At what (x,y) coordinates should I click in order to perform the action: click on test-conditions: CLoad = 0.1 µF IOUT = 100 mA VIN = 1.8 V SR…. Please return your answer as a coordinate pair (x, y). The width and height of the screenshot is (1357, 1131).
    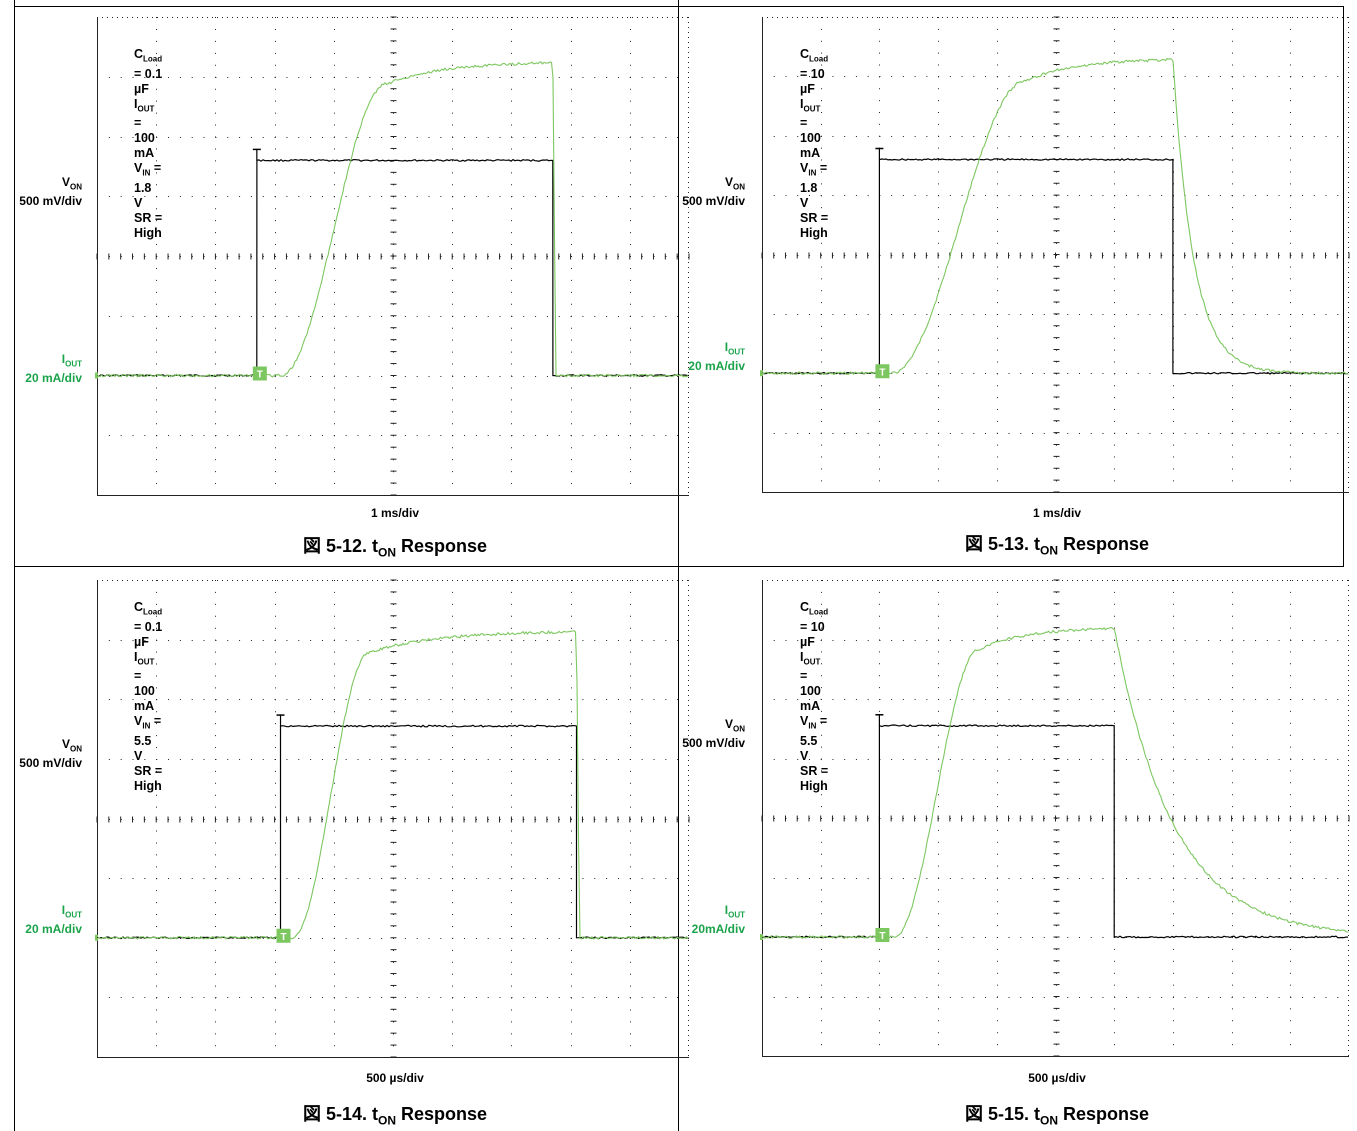
    Looking at the image, I should click on (148, 144).